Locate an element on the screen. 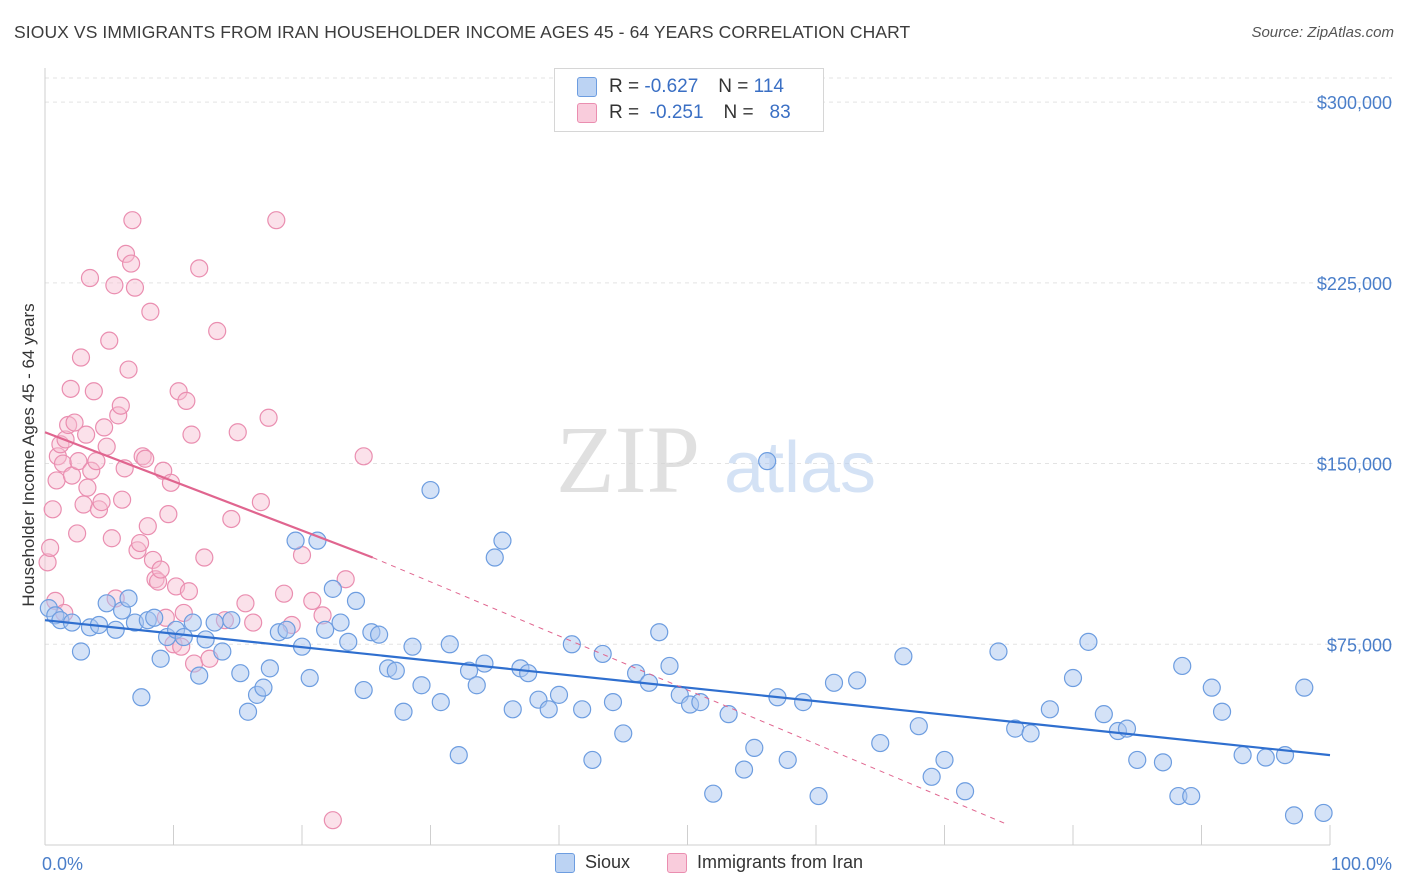 This screenshot has height=892, width=1406. y-tick-labels: $75,000 $150,000 $225,000 $300,000 is located at coordinates (1354, 374).